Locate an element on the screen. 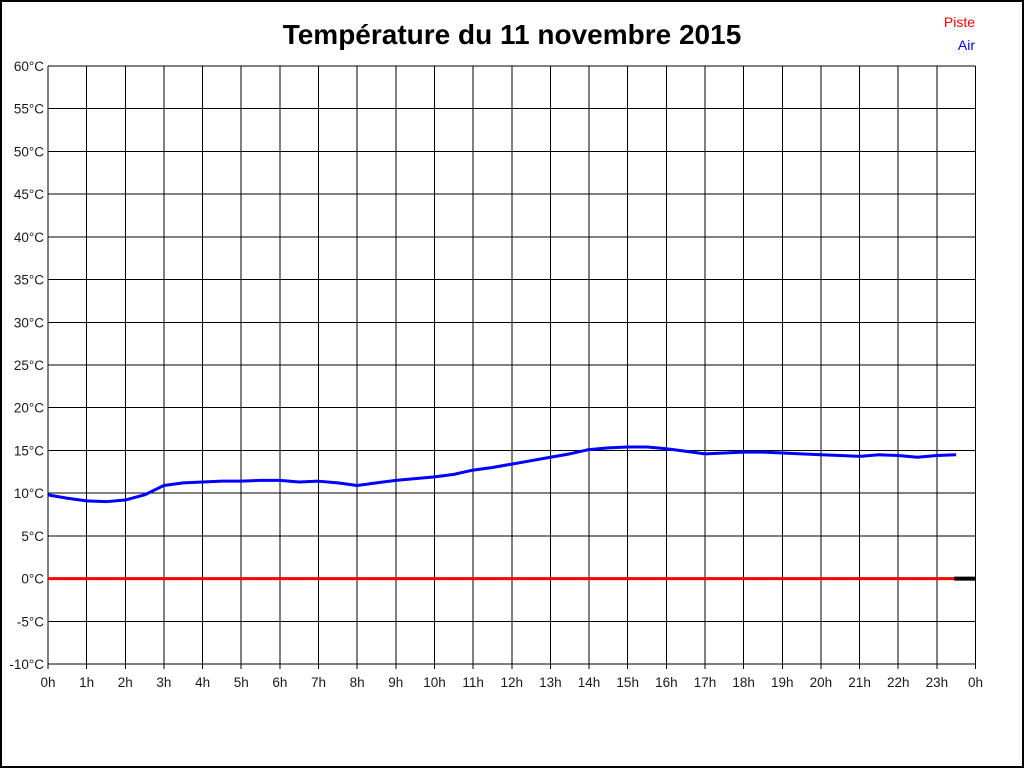 This screenshot has height=768, width=1024. x-tick-label: 4h is located at coordinates (202, 682).